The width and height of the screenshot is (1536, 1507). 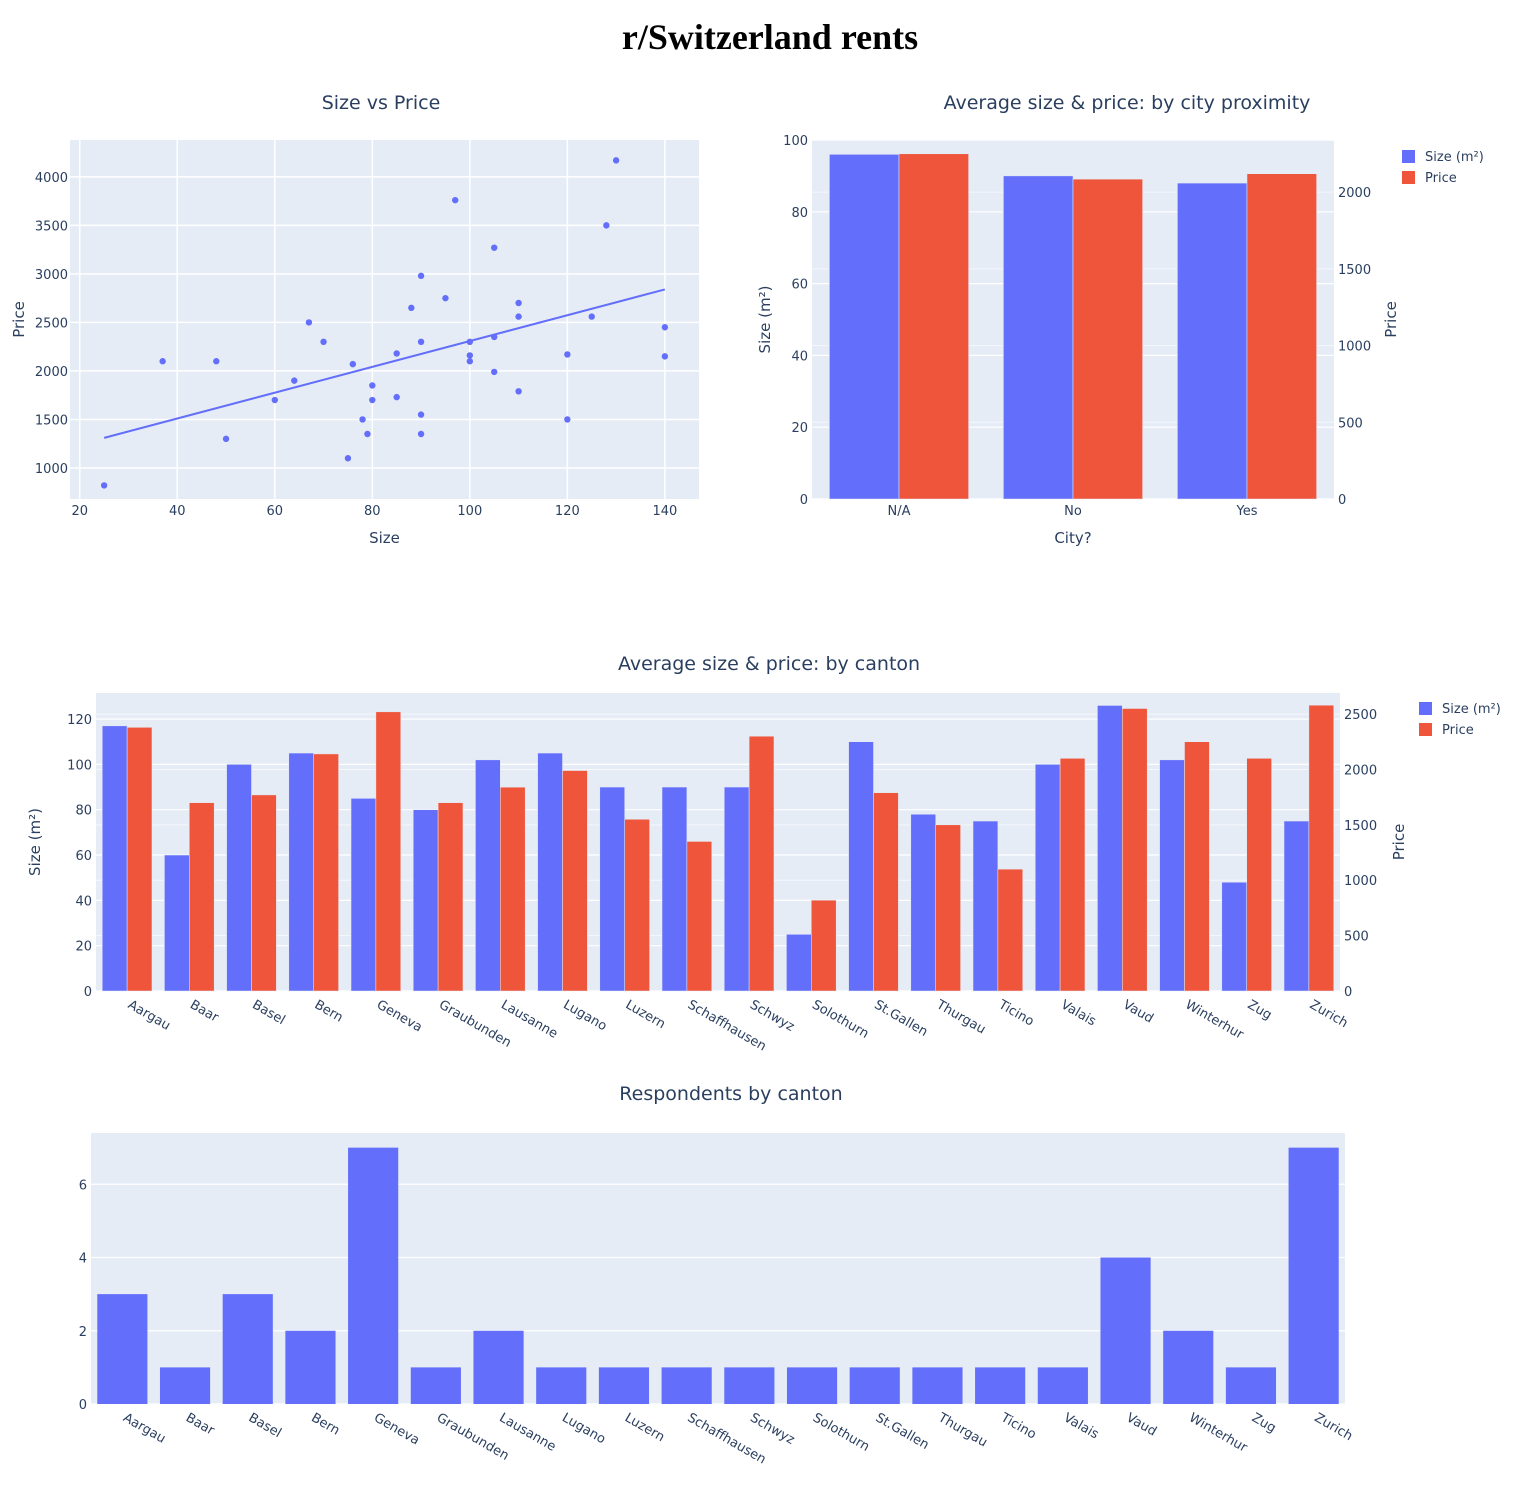 What do you see at coordinates (902, 1431) in the screenshot?
I see `respondents-x-tick-label: St.Gallen` at bounding box center [902, 1431].